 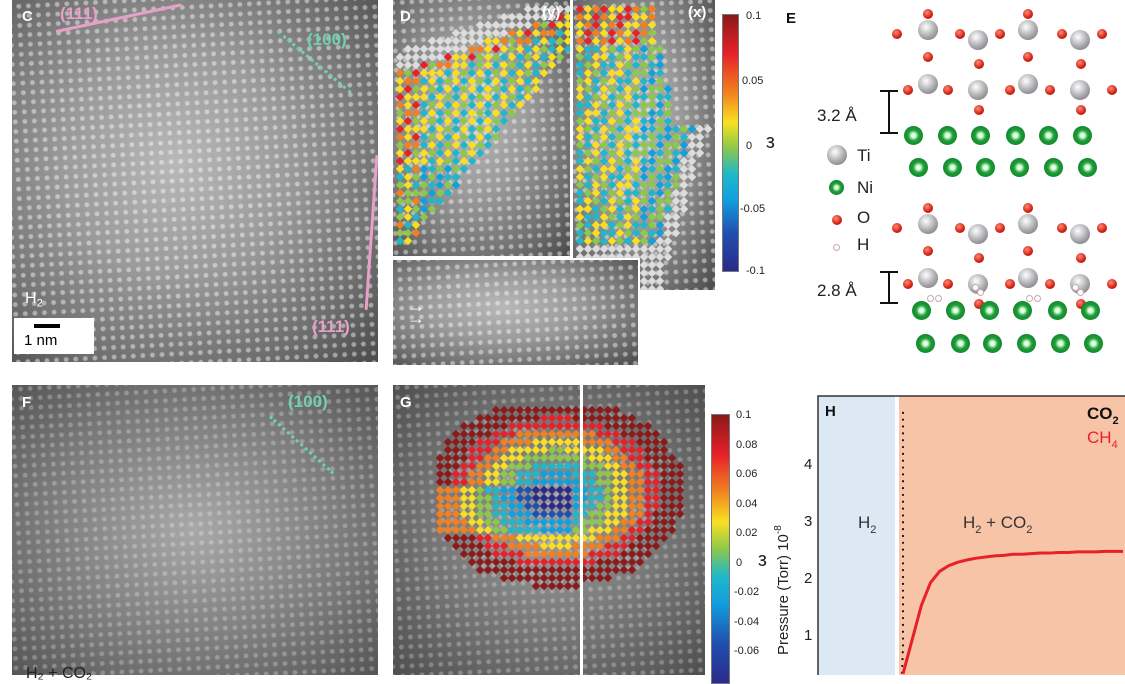 I want to click on panel-d-inset: → →, so click(x=516, y=311).